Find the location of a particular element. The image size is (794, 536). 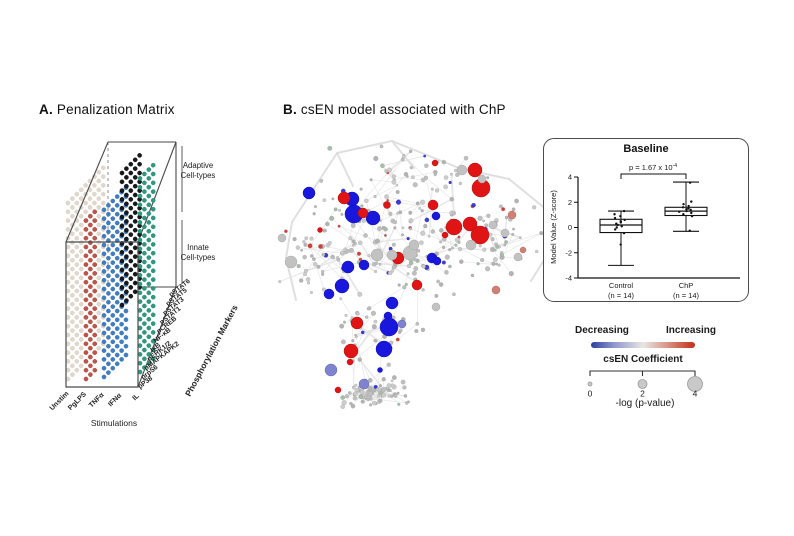

svg-text: PgLPS is located at coordinates (77, 401).